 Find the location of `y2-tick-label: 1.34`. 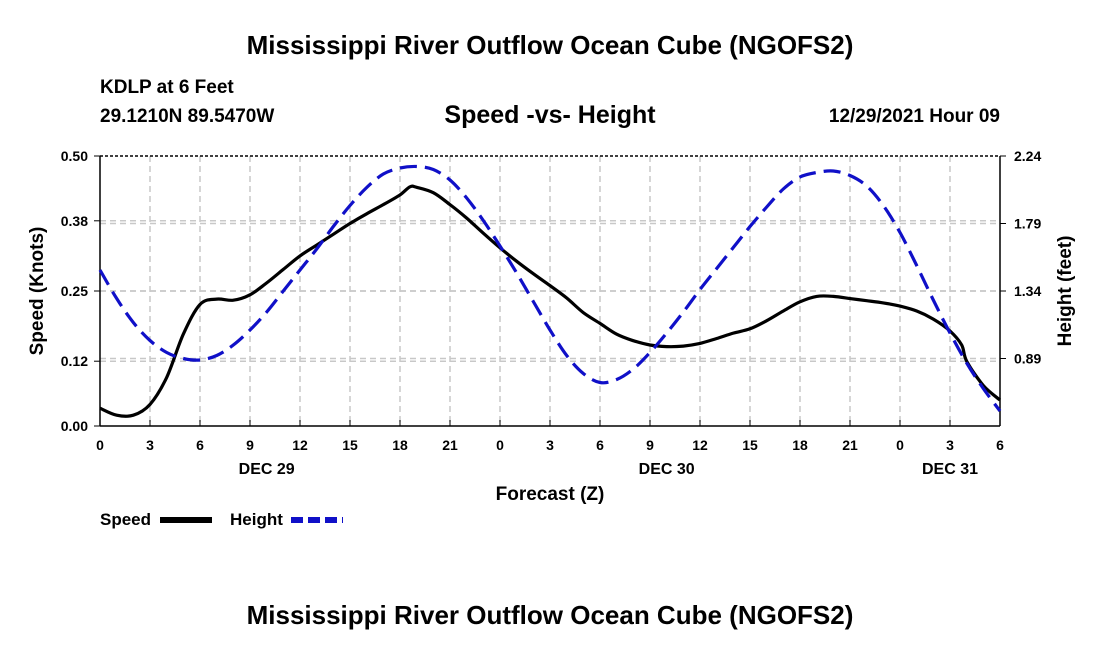

y2-tick-label: 1.34 is located at coordinates (1027, 291).